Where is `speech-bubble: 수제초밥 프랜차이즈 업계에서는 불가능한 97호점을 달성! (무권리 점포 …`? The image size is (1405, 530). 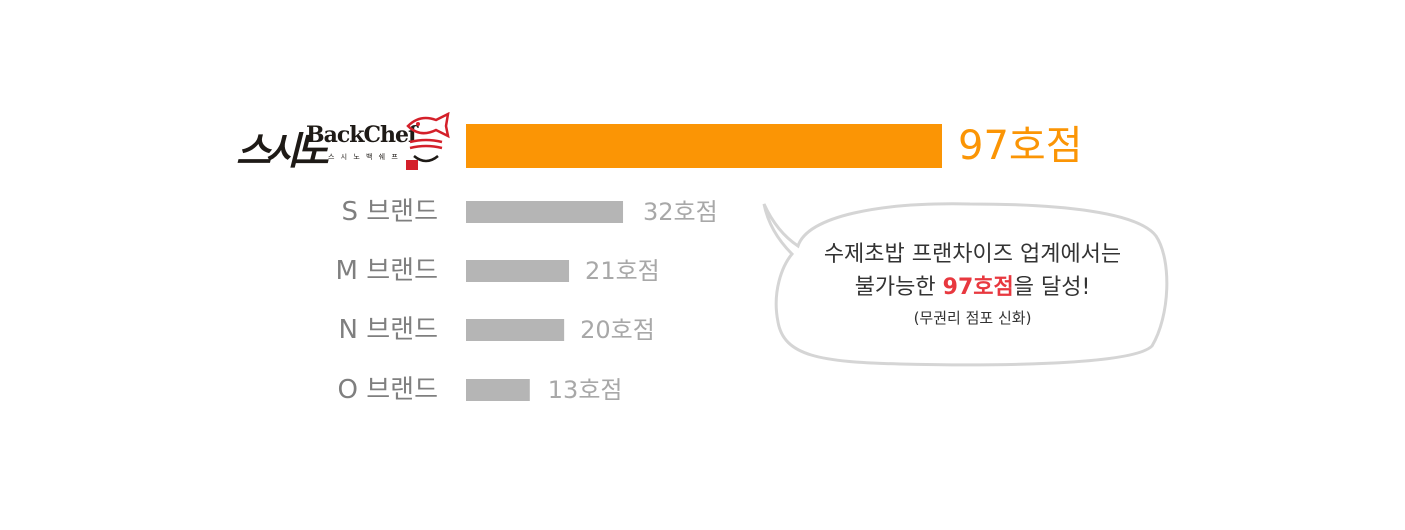
speech-bubble: 수제초밥 프랜차이즈 업계에서는 불가능한 97호점을 달성! (무권리 점포 … is located at coordinates (966, 282).